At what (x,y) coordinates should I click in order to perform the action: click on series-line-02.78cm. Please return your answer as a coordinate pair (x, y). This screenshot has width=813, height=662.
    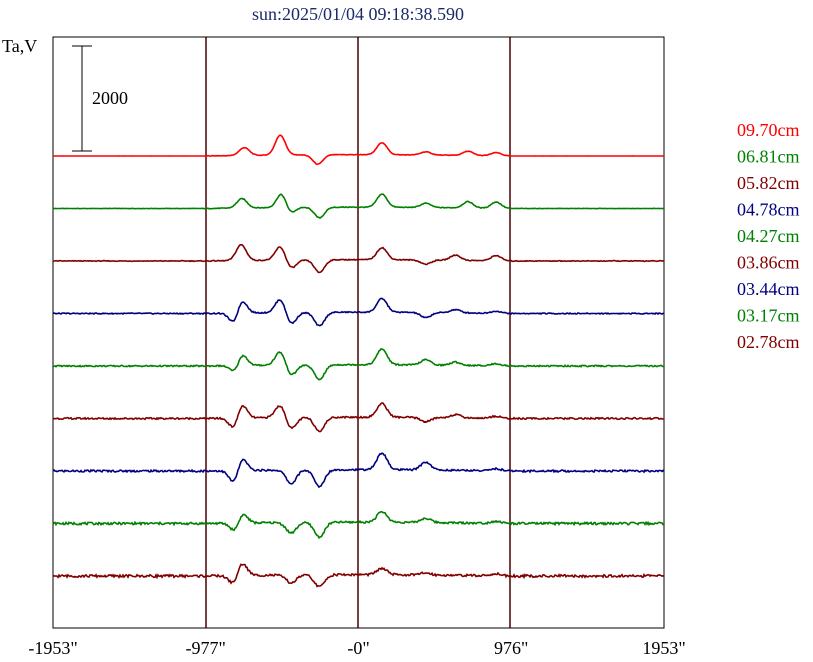
    Looking at the image, I should click on (358, 575).